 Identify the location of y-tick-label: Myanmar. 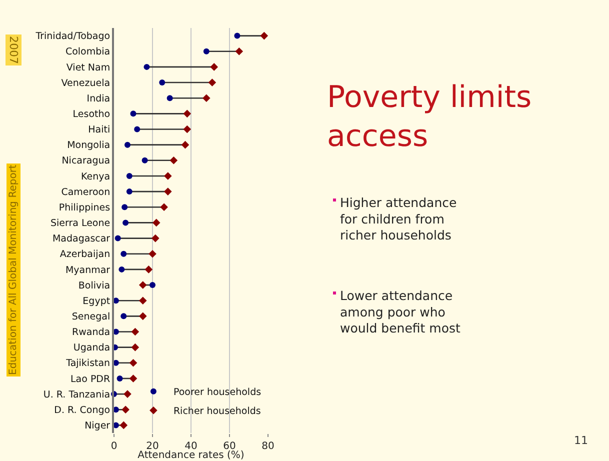
(87, 270).